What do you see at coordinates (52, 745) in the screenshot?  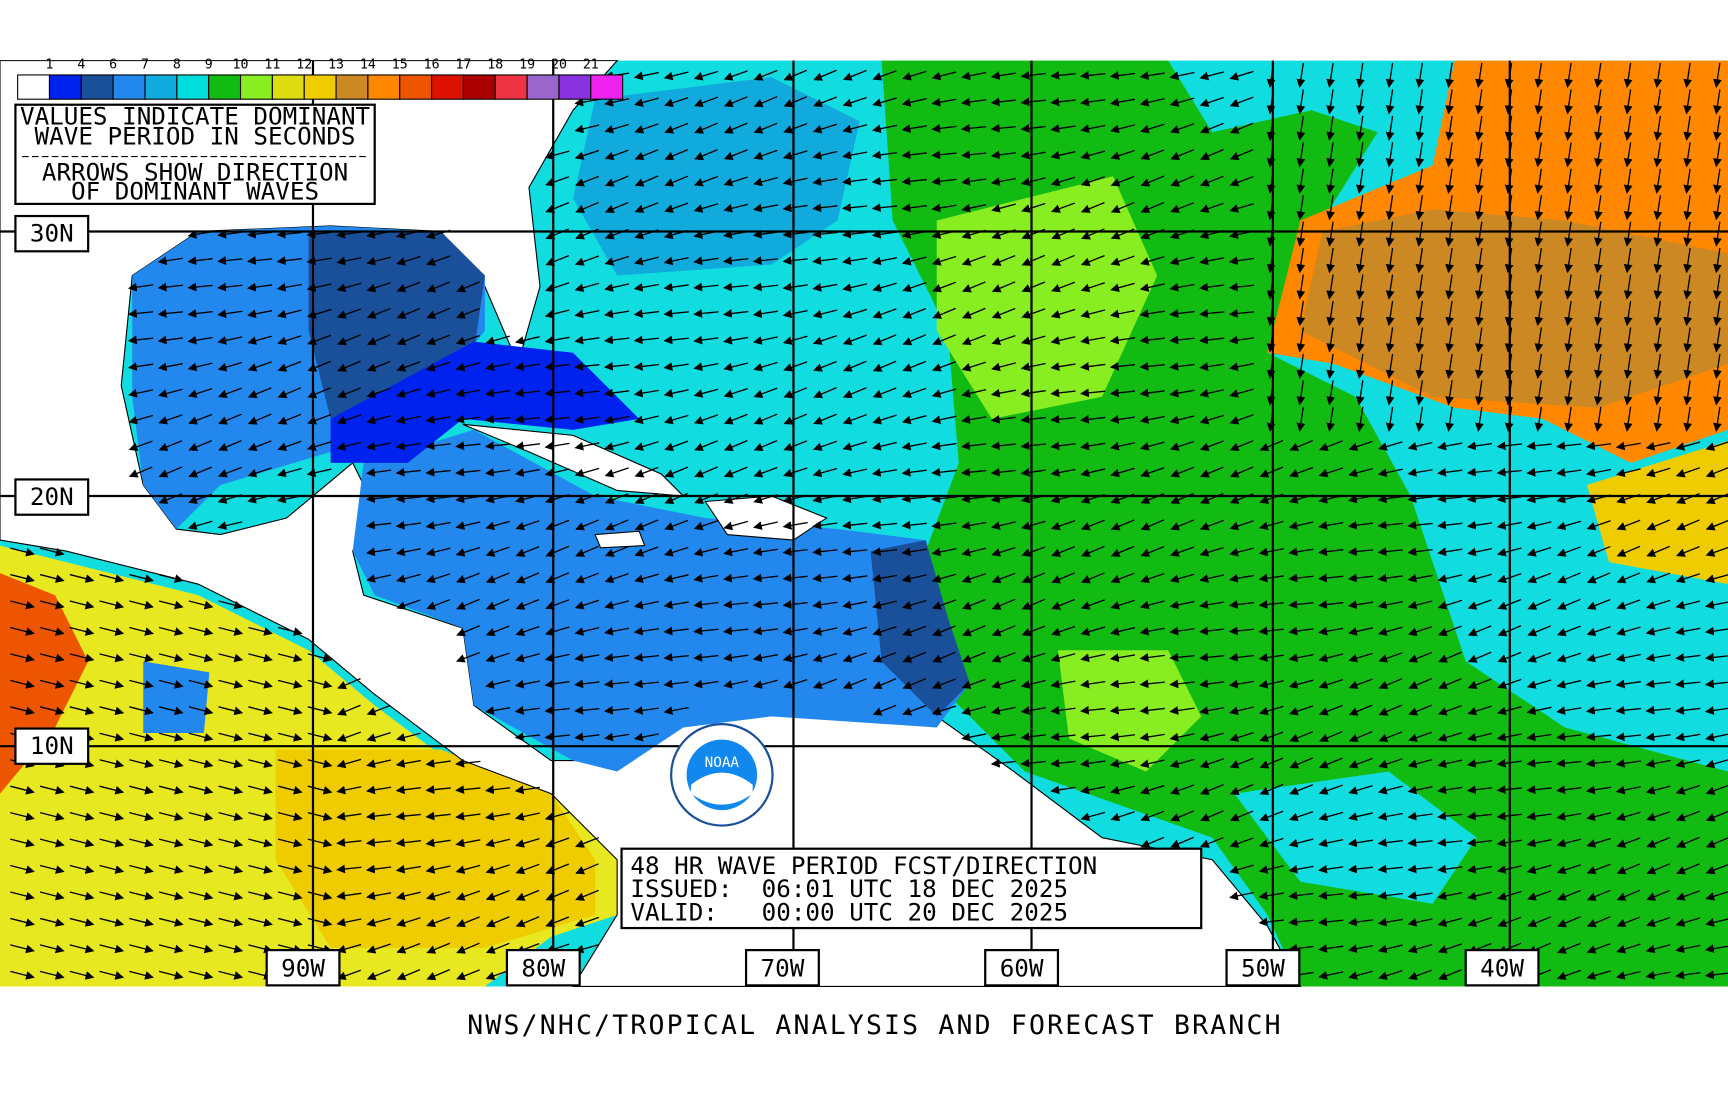 I see `lat-label: 10N` at bounding box center [52, 745].